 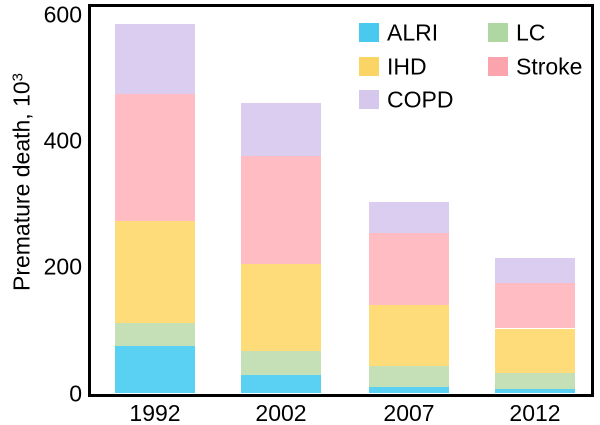 What do you see at coordinates (155, 335) in the screenshot?
I see `bar-segment-LC-1992` at bounding box center [155, 335].